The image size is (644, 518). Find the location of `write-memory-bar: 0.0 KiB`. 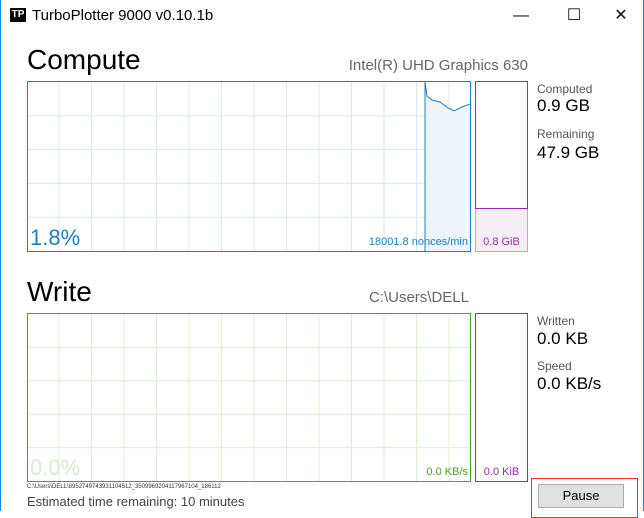

write-memory-bar: 0.0 KiB is located at coordinates (501, 397).